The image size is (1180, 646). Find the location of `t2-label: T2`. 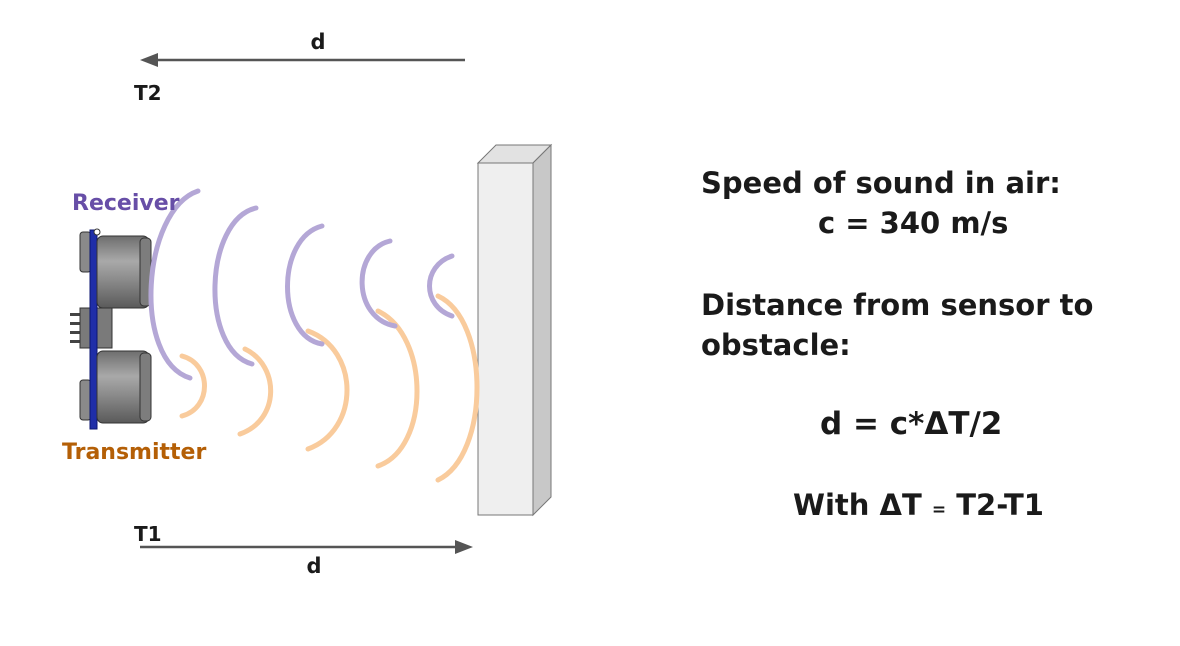

t2-label: T2 is located at coordinates (148, 93).